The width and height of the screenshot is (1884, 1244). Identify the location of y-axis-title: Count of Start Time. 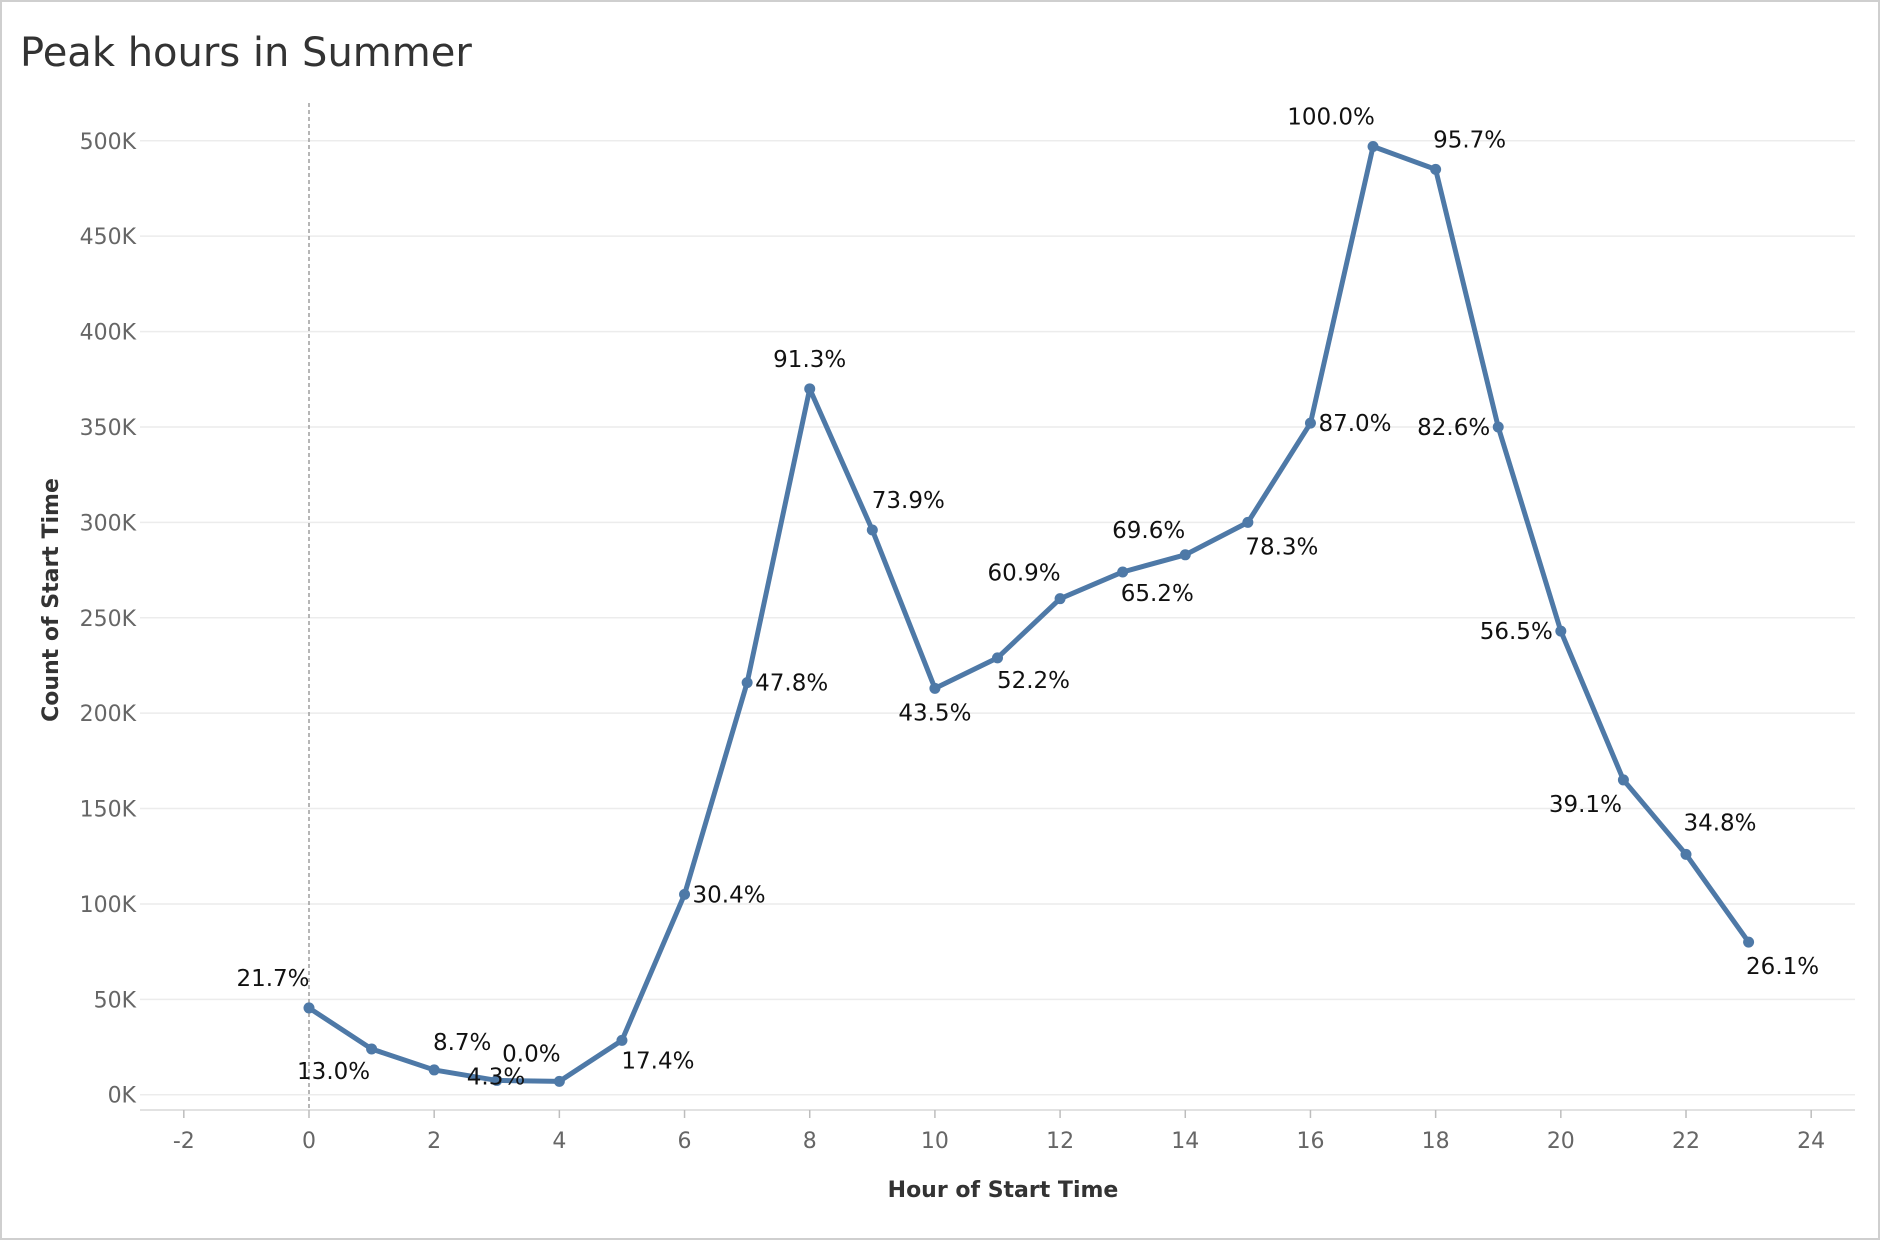
(51, 600).